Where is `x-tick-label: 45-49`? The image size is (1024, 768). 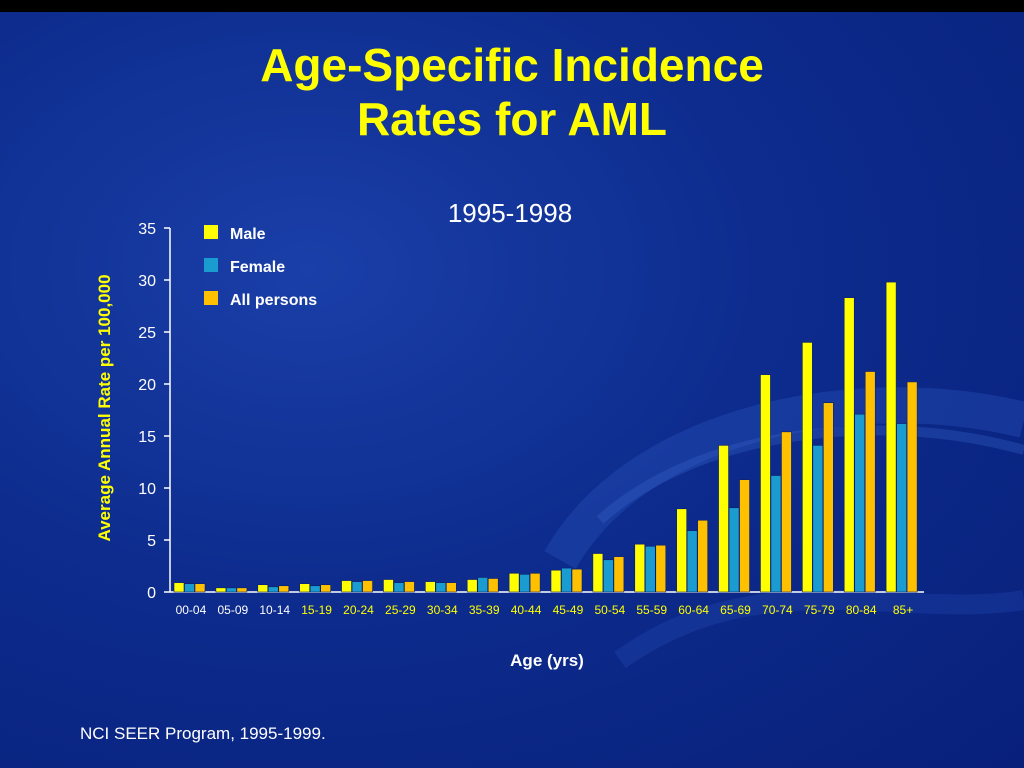 x-tick-label: 45-49 is located at coordinates (568, 610).